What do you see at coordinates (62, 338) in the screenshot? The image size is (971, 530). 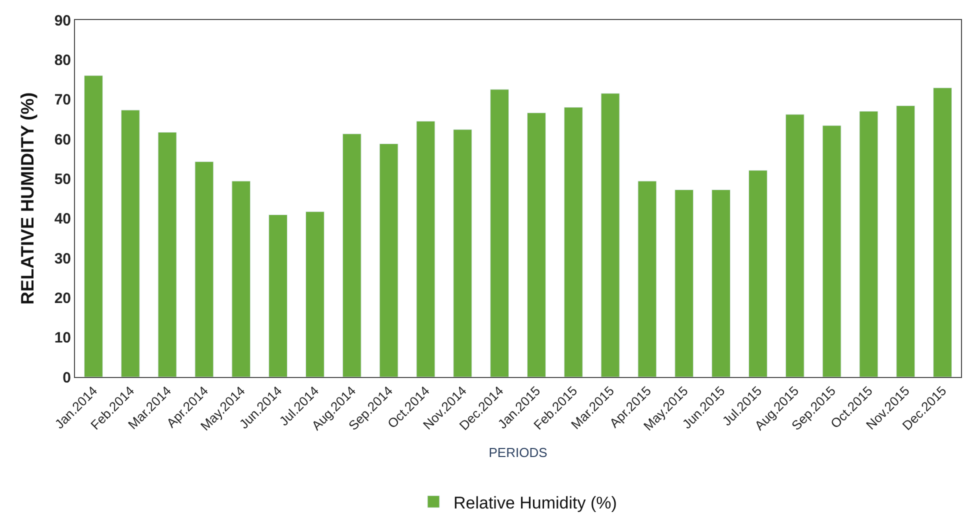 I see `y-tick-label: 10` at bounding box center [62, 338].